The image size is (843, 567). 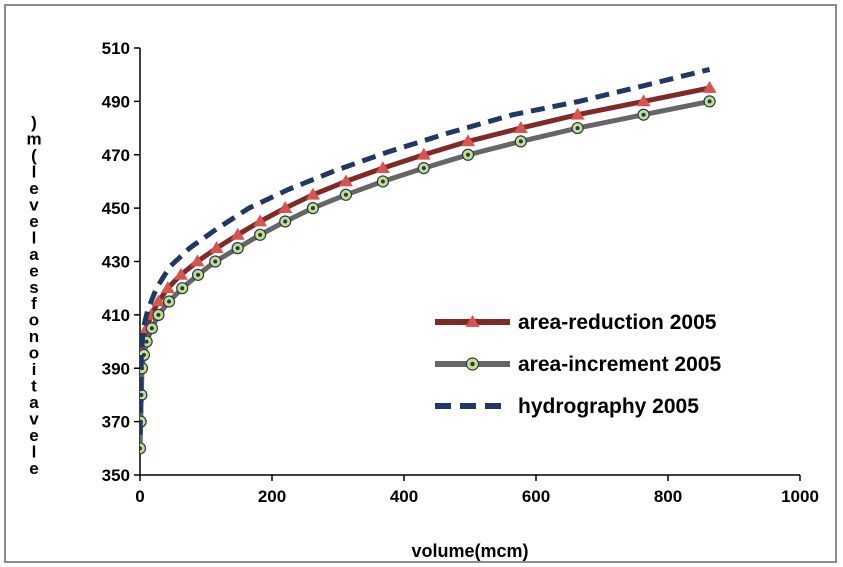 I want to click on y-axis-title-char: f, so click(x=34, y=303).